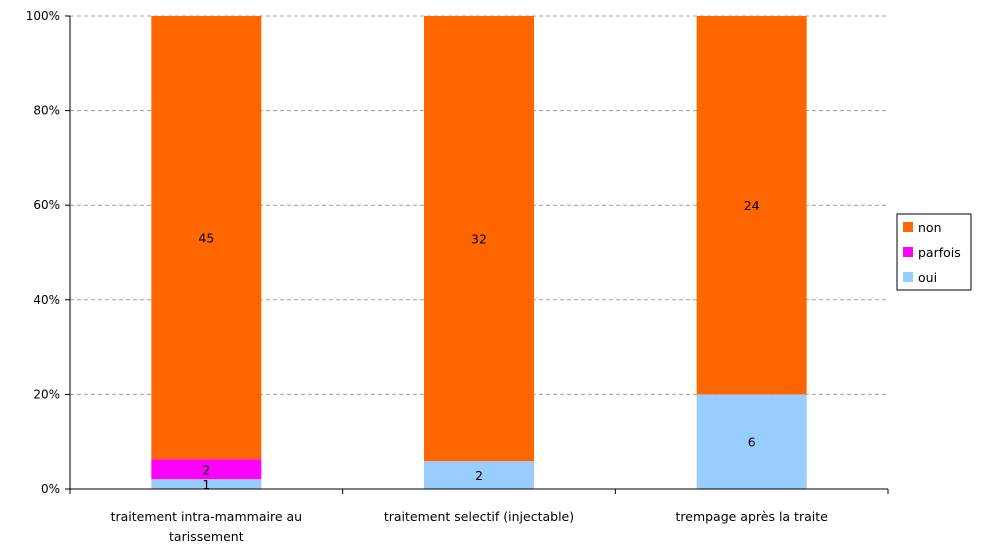 Image resolution: width=989 pixels, height=545 pixels. Describe the element at coordinates (908, 227) in the screenshot. I see `legend-swatch-non` at that location.